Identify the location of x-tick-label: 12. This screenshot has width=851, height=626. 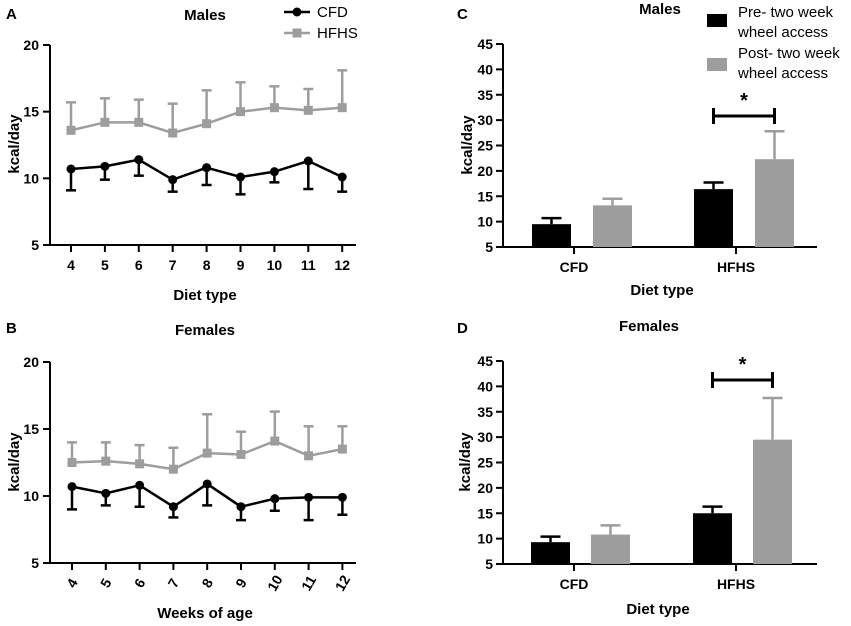
(342, 265).